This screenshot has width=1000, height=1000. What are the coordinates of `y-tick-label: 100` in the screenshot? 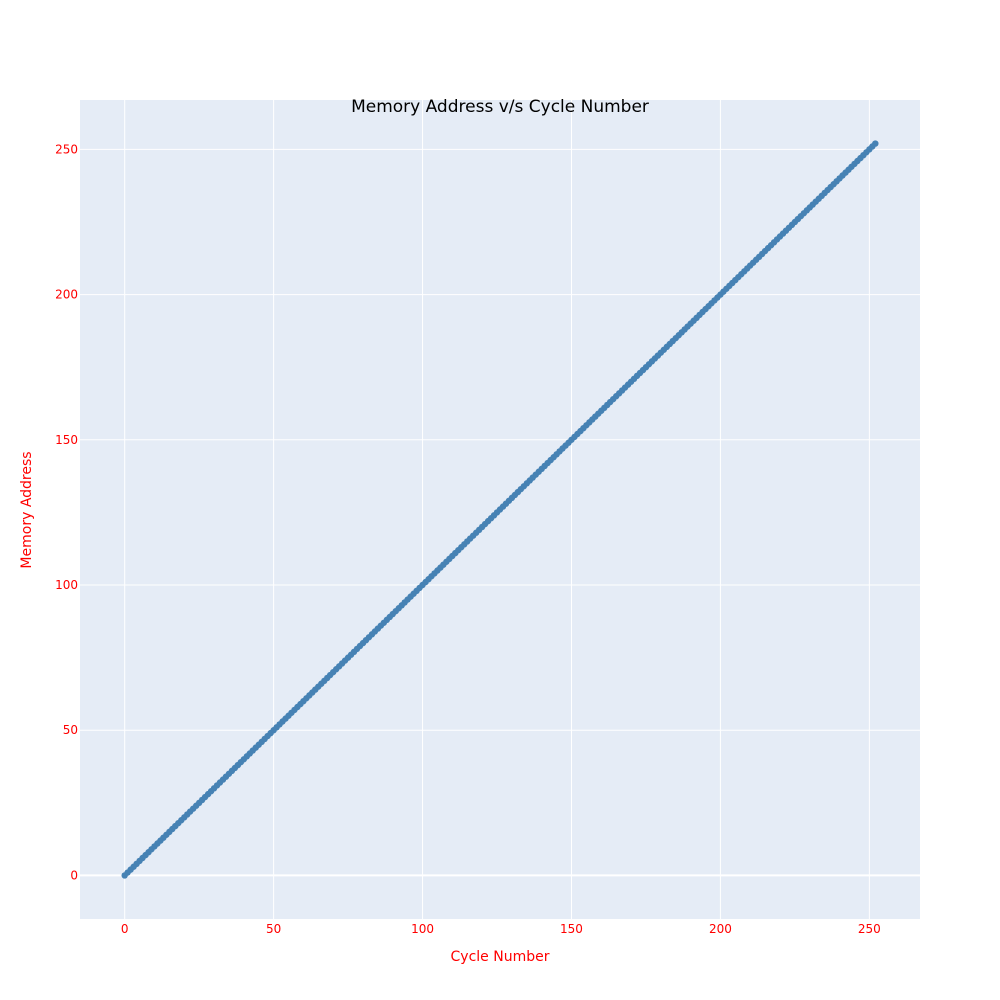 It's located at (66, 585).